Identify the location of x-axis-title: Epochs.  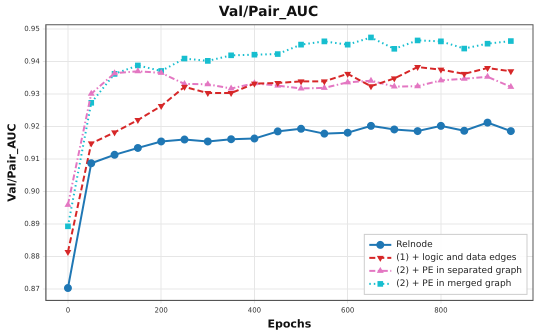
(289, 323).